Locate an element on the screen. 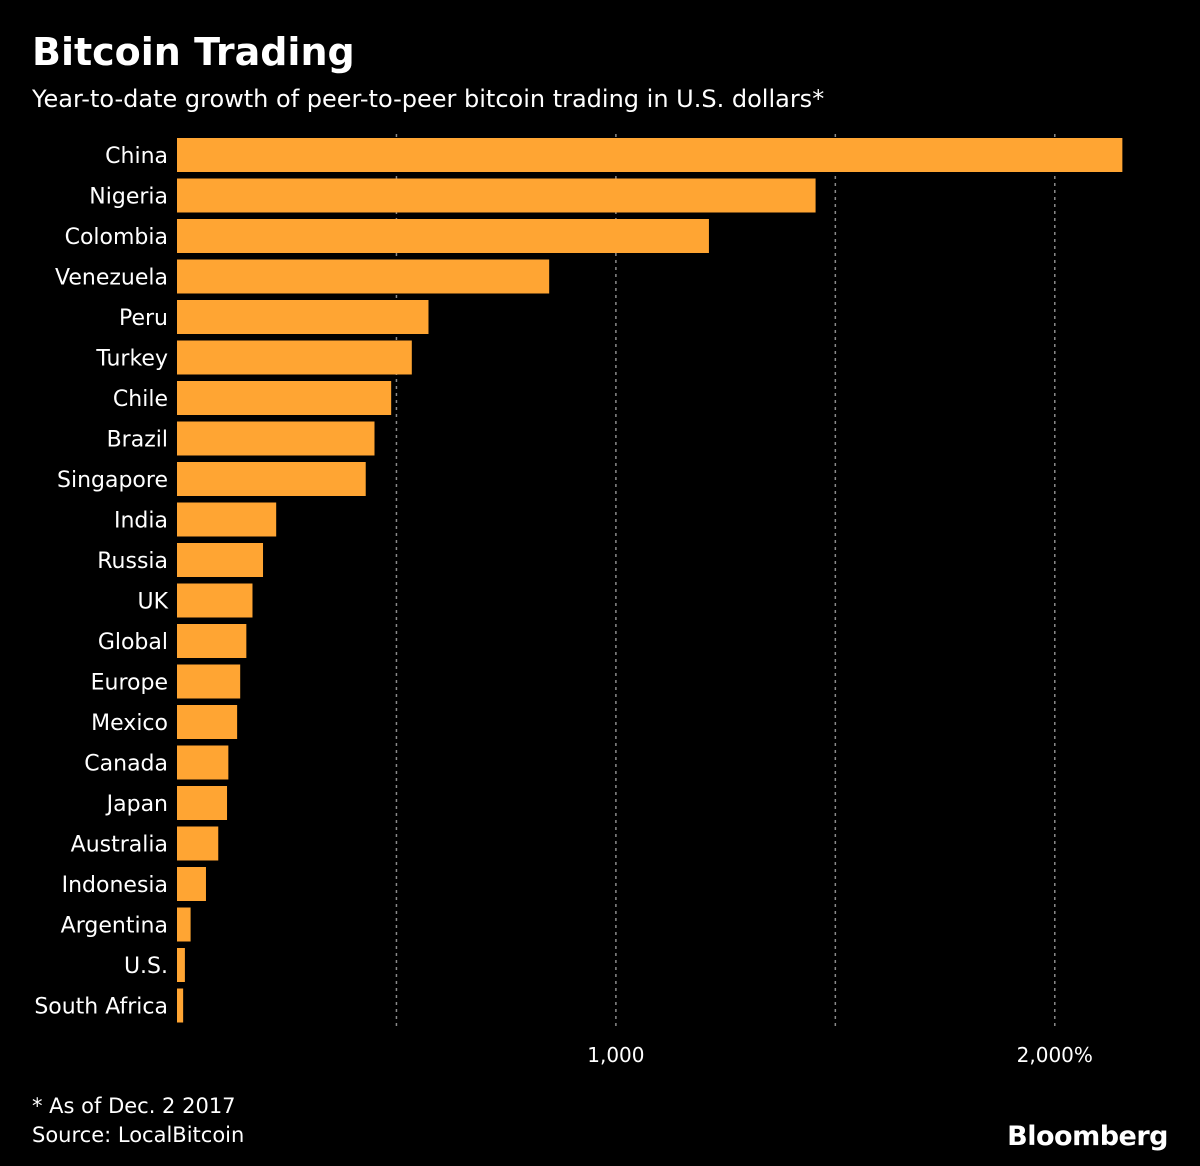  x-tick-label: 1,000 is located at coordinates (615, 1055).